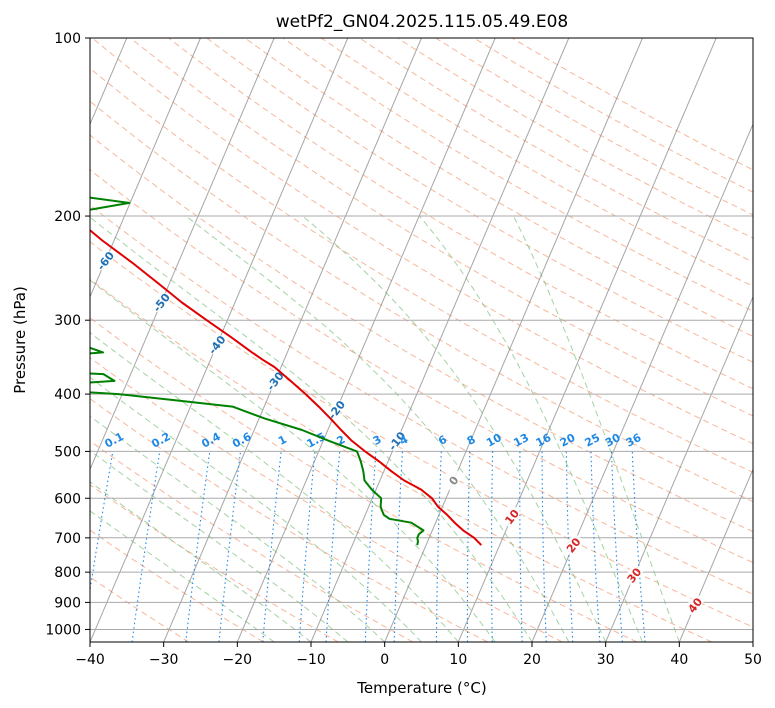 The width and height of the screenshot is (775, 708). Describe the element at coordinates (421, 688) in the screenshot. I see `x-axis-label: Temperature (°C)` at that location.